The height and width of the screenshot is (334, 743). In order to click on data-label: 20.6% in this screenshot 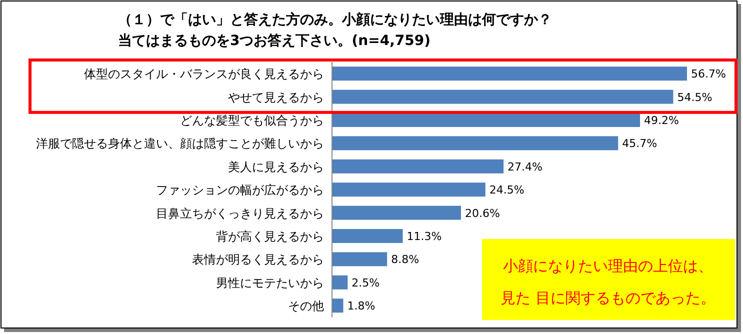, I will do `click(482, 213)`.